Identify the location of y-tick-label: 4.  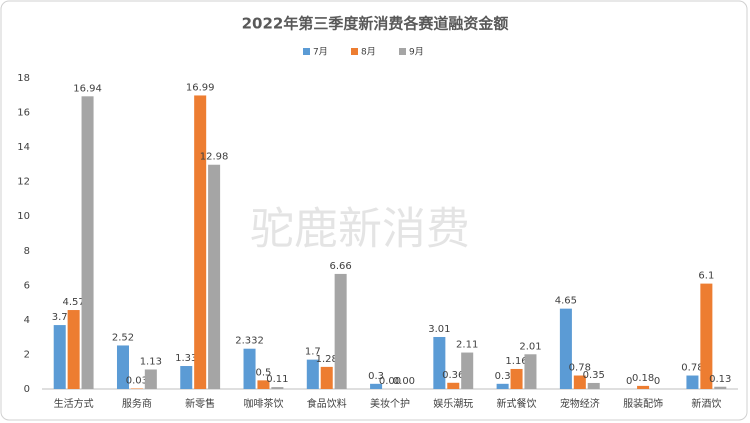
(27, 320).